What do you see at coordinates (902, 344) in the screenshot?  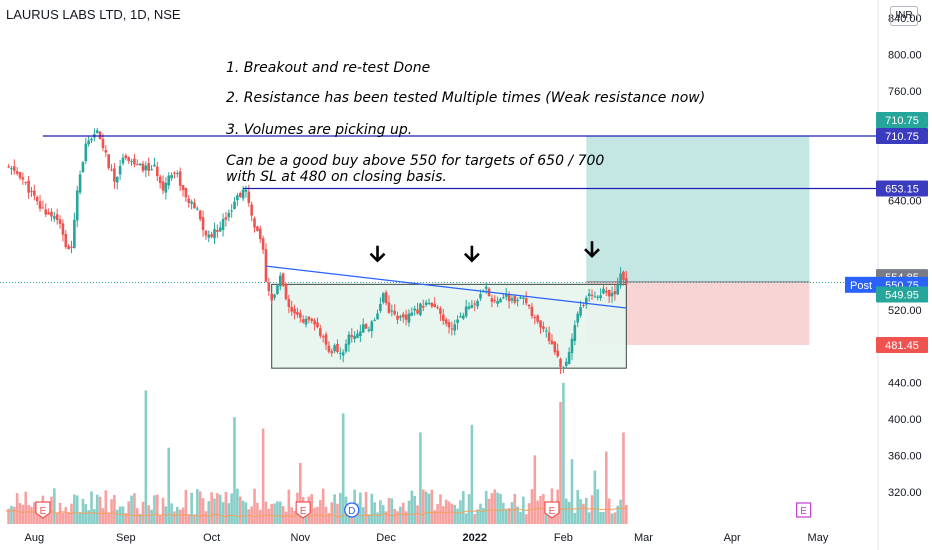 I see `price-label-tag: 481.45` at bounding box center [902, 344].